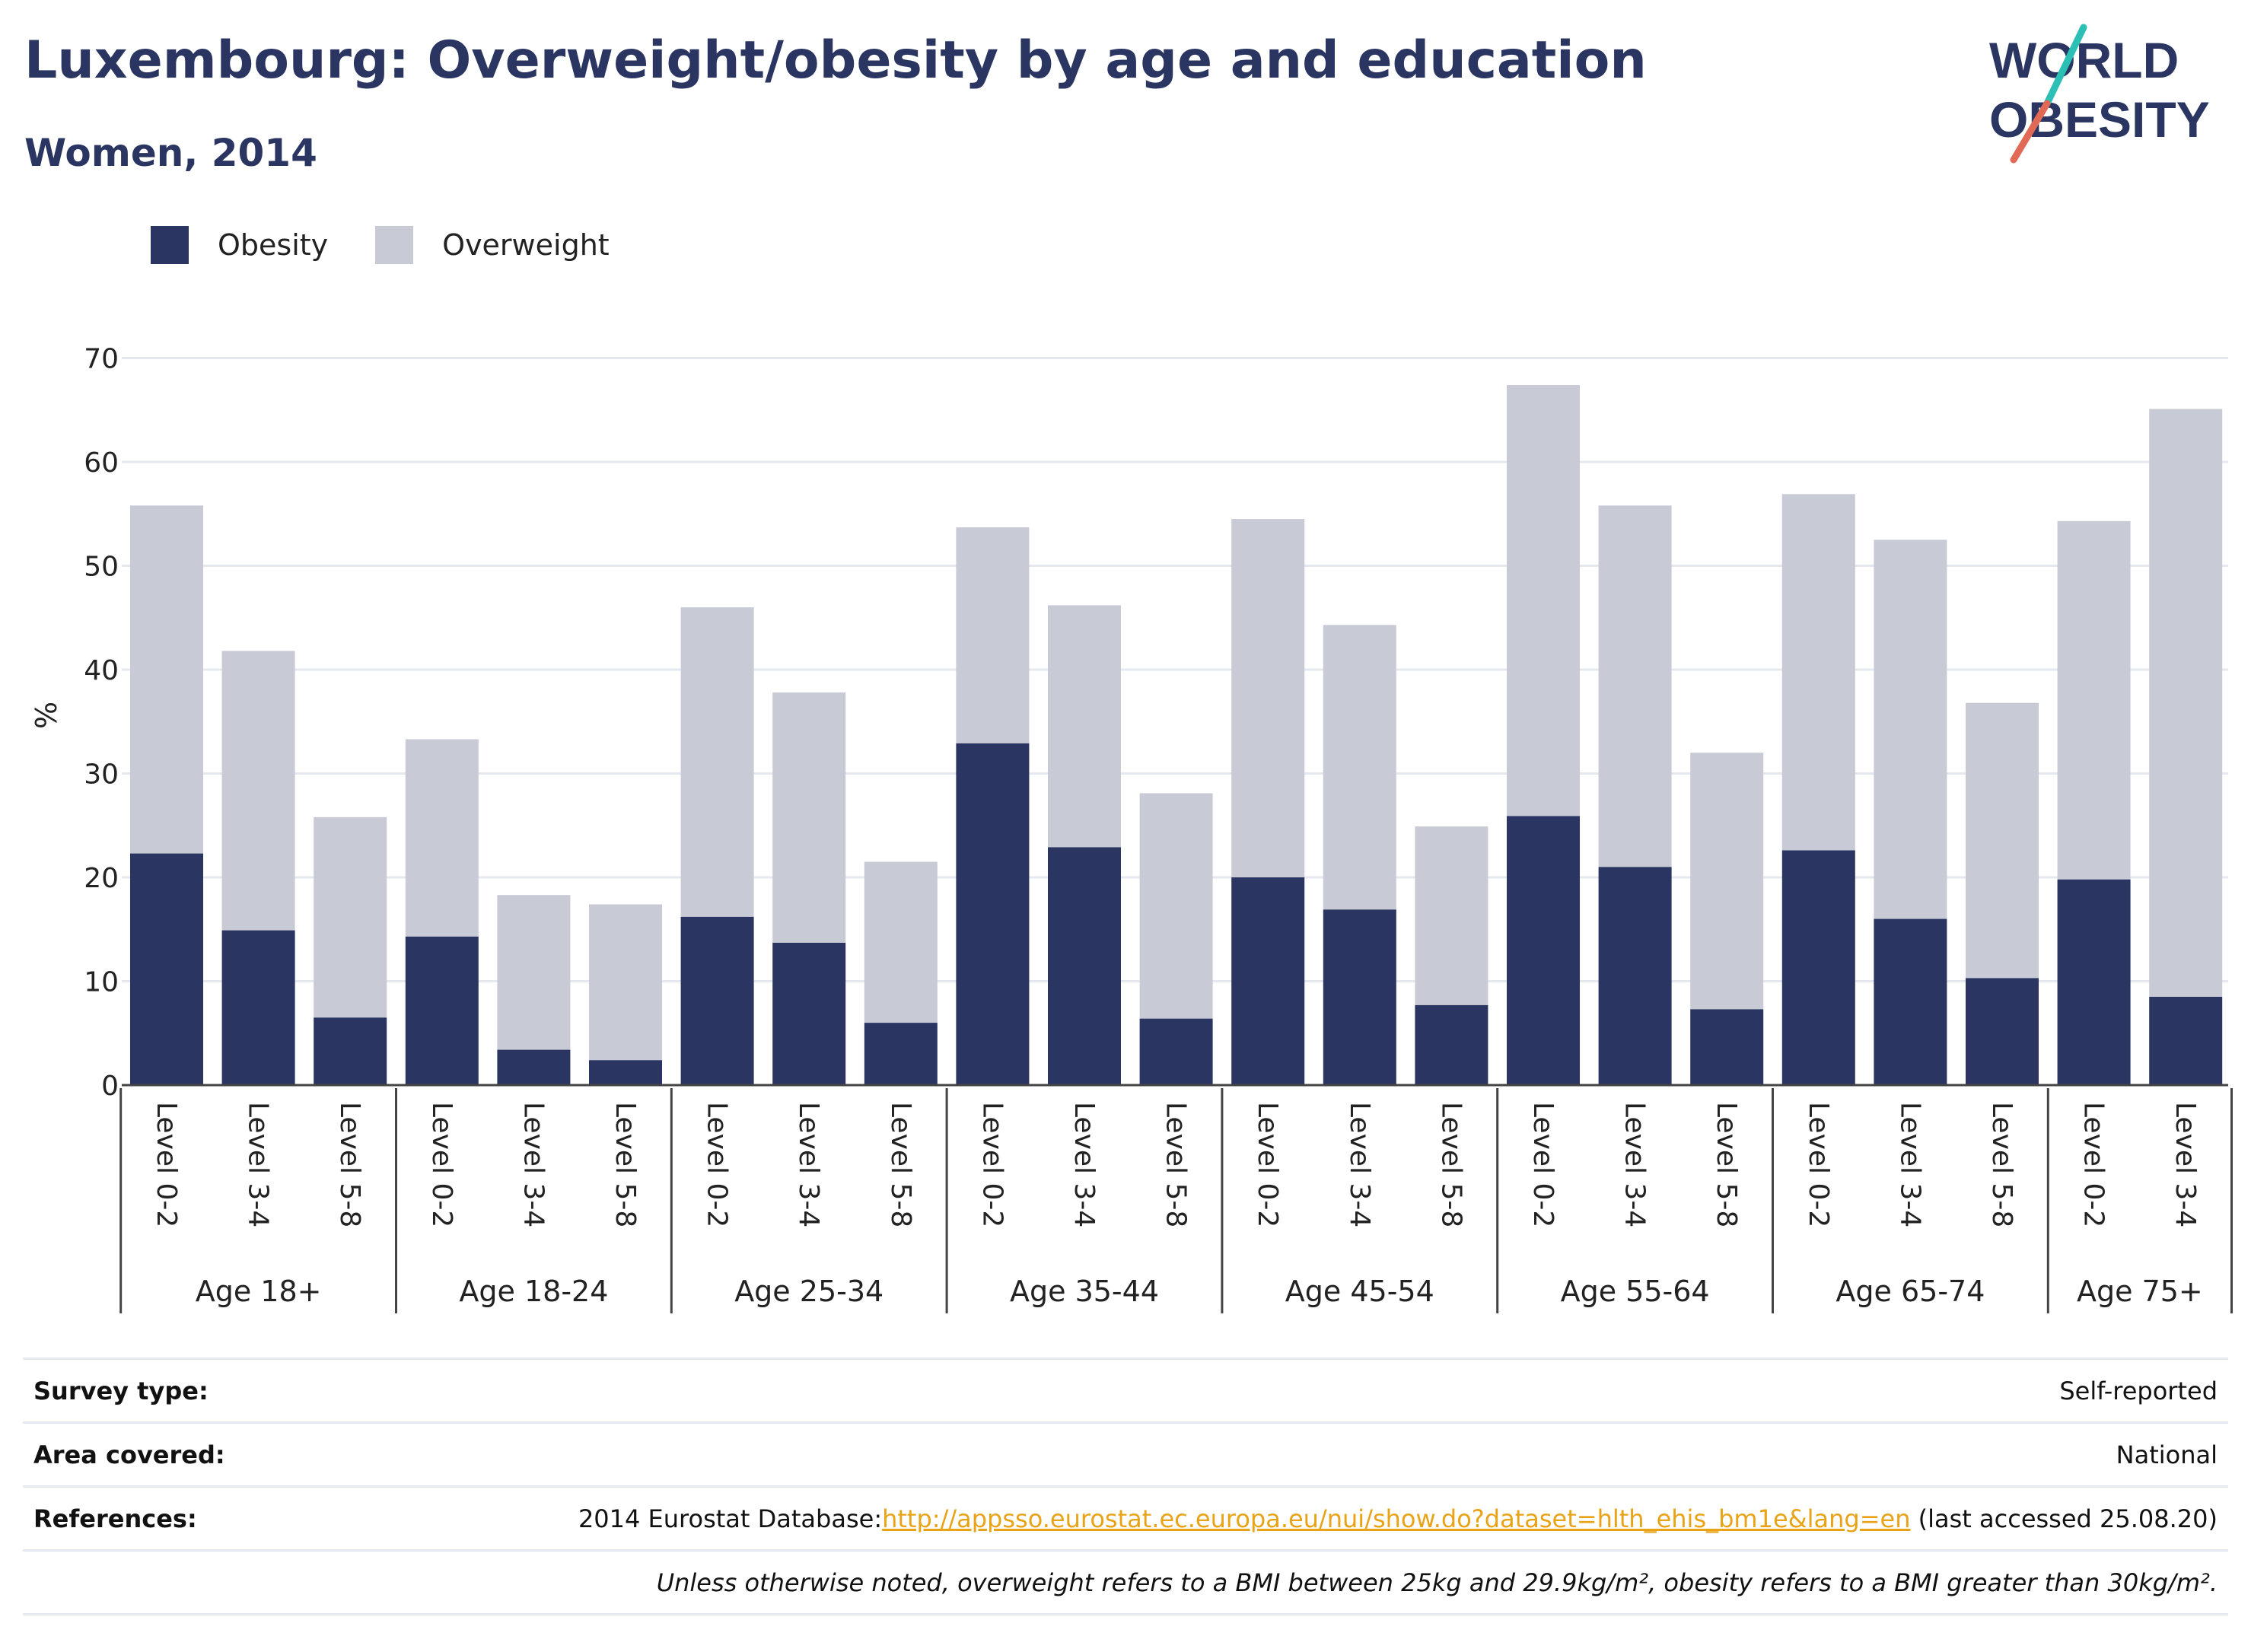 The image size is (2251, 1652). What do you see at coordinates (1125, 1453) in the screenshot?
I see `info-row-area-covered: Area covered: National` at bounding box center [1125, 1453].